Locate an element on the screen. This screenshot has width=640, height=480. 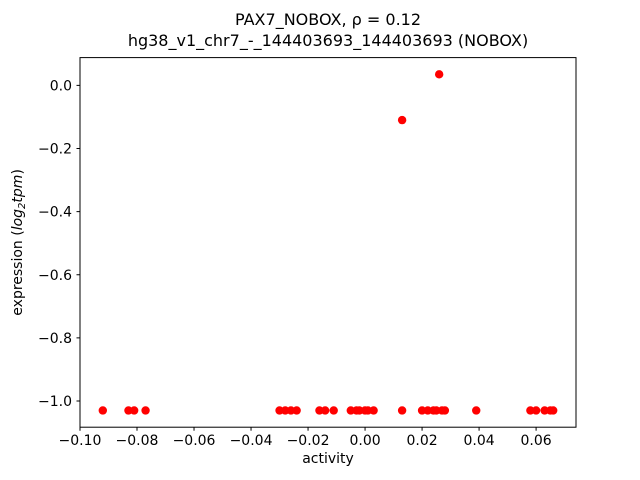
y-tick-label: −0.6 is located at coordinates (55, 276).